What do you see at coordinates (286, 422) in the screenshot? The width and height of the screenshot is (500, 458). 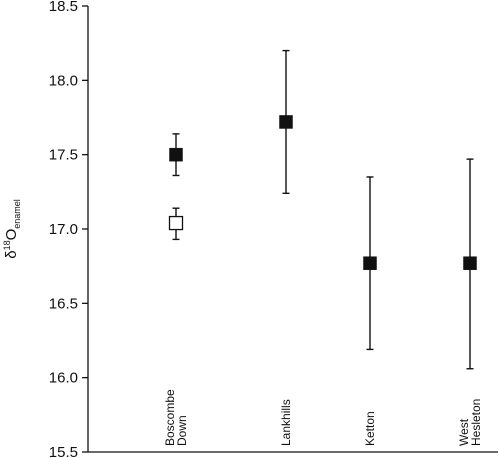 I see `category-label: Lankhills` at bounding box center [286, 422].